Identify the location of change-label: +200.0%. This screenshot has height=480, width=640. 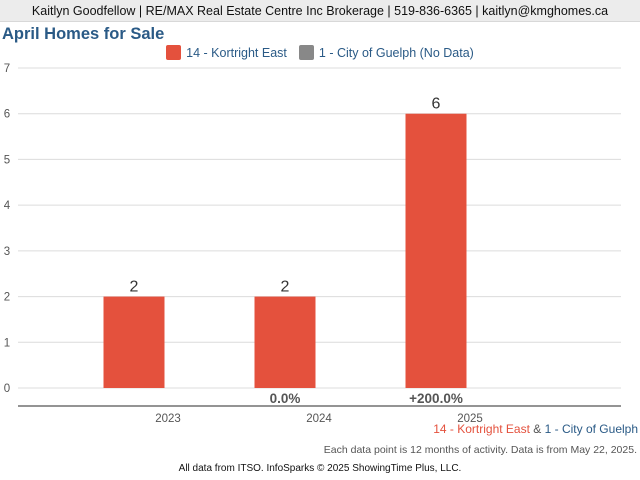
(436, 398).